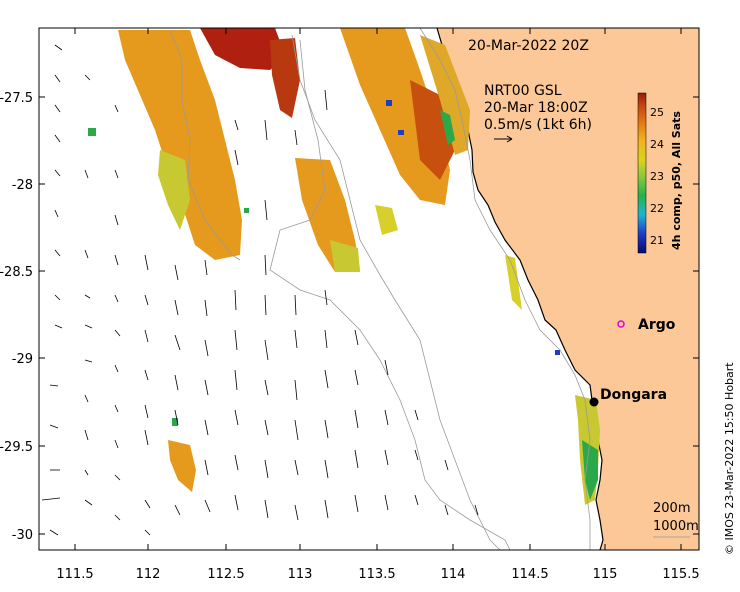 The width and height of the screenshot is (740, 592). Describe the element at coordinates (74, 574) in the screenshot. I see `x-tick-label: 111.5` at that location.